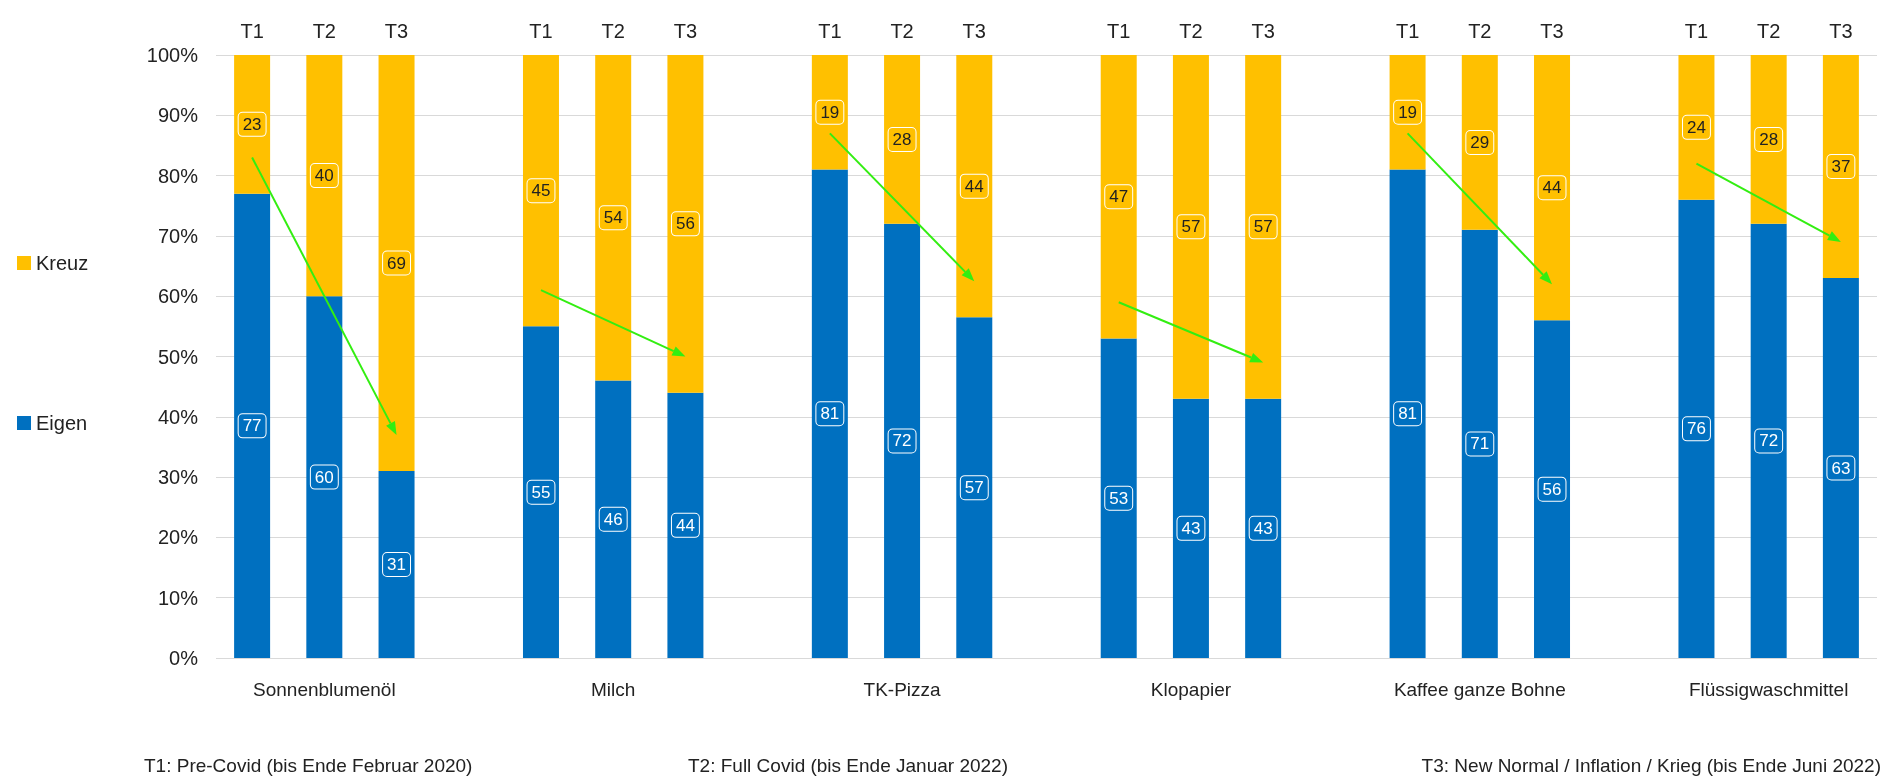  What do you see at coordinates (324, 176) in the screenshot?
I see `data-label: 40` at bounding box center [324, 176].